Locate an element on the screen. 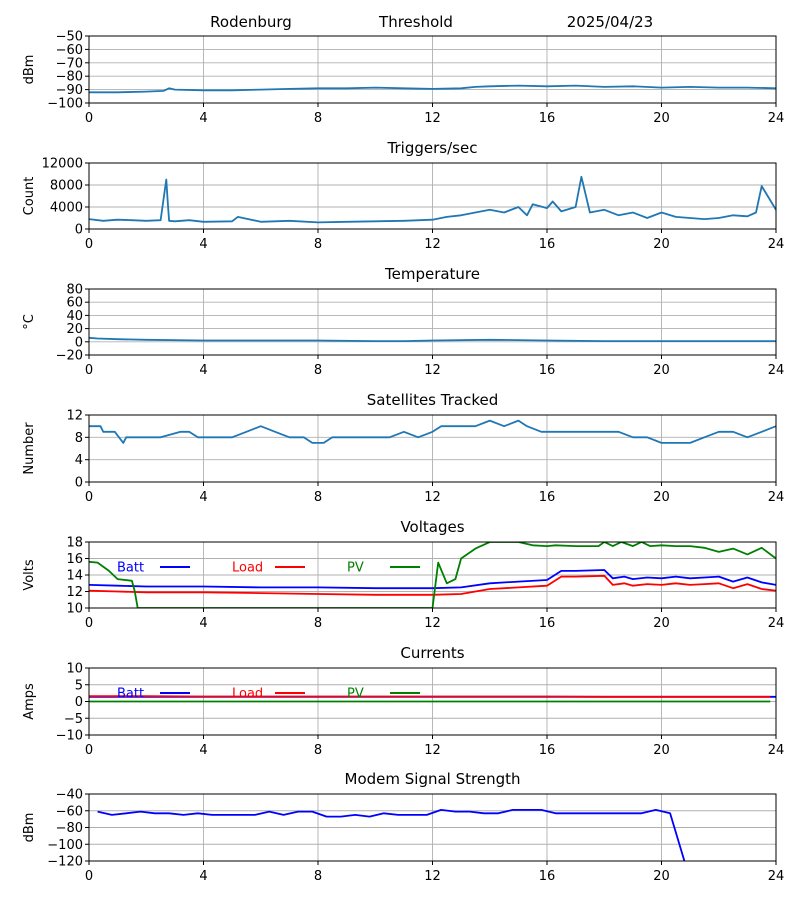  y-tick-label: 16 is located at coordinates (74, 559).